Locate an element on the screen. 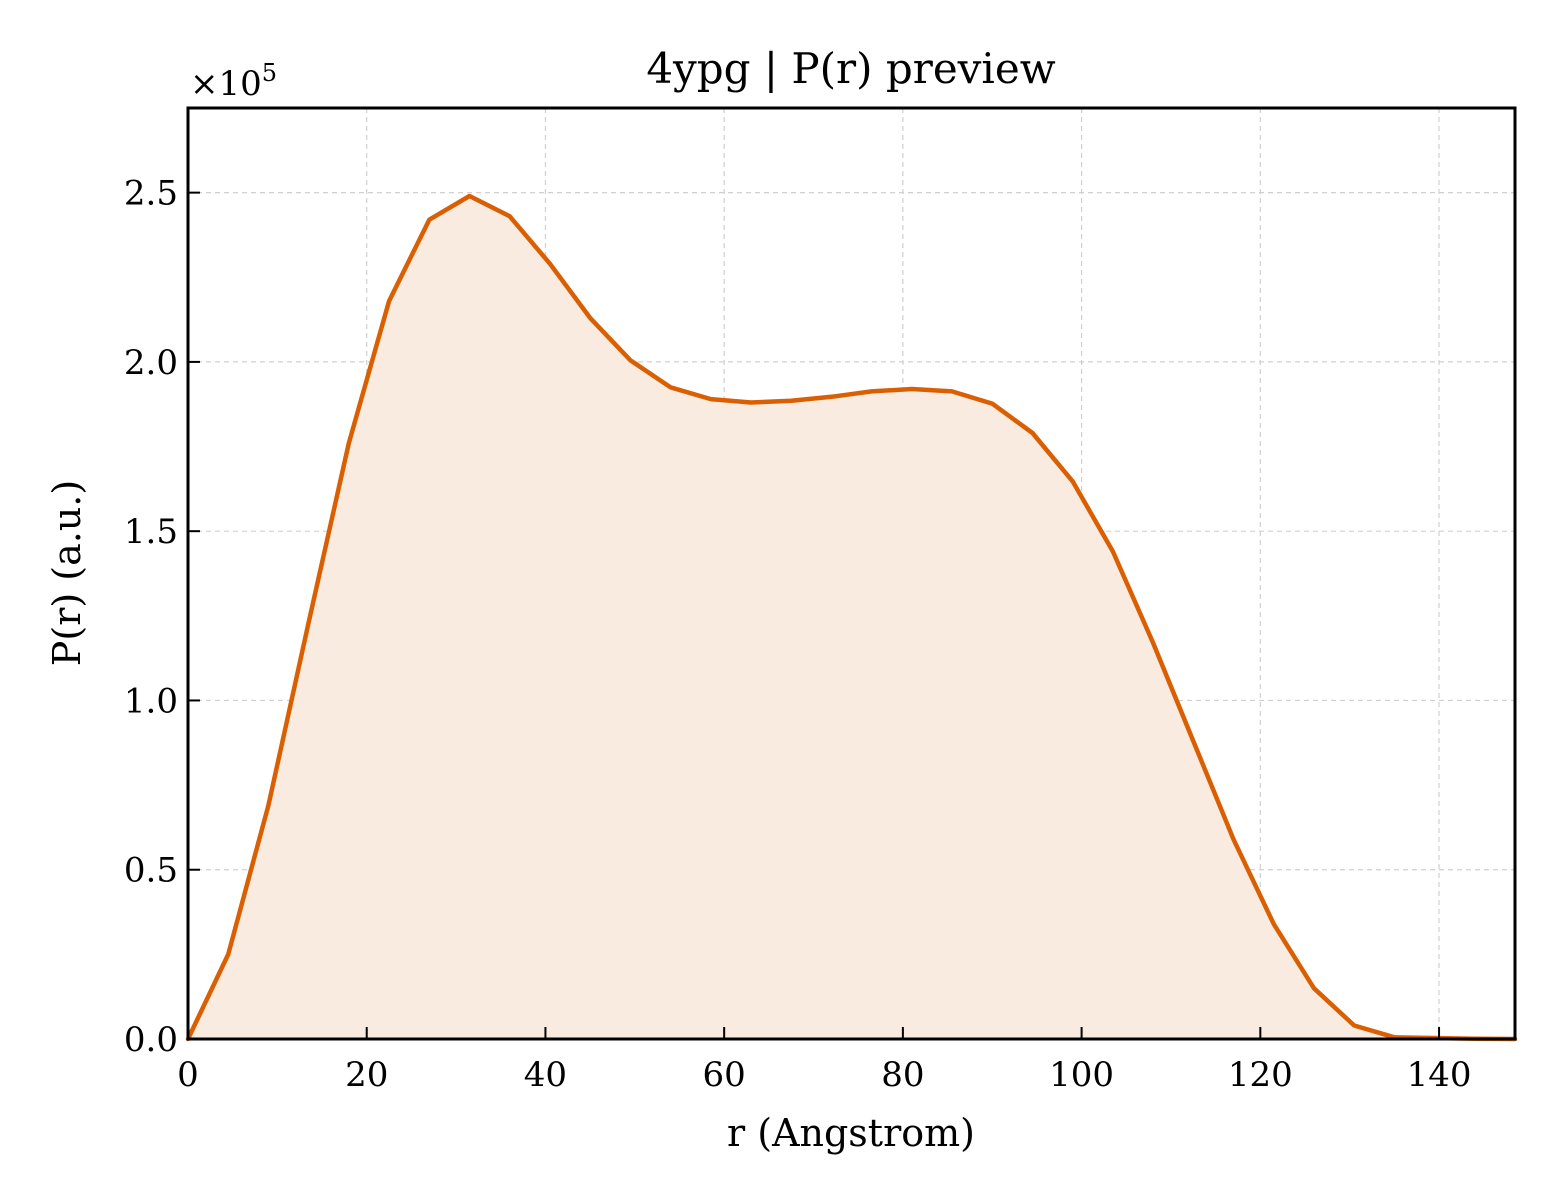 The height and width of the screenshot is (1200, 1560). x-tick-label: 120 is located at coordinates (1260, 1075).